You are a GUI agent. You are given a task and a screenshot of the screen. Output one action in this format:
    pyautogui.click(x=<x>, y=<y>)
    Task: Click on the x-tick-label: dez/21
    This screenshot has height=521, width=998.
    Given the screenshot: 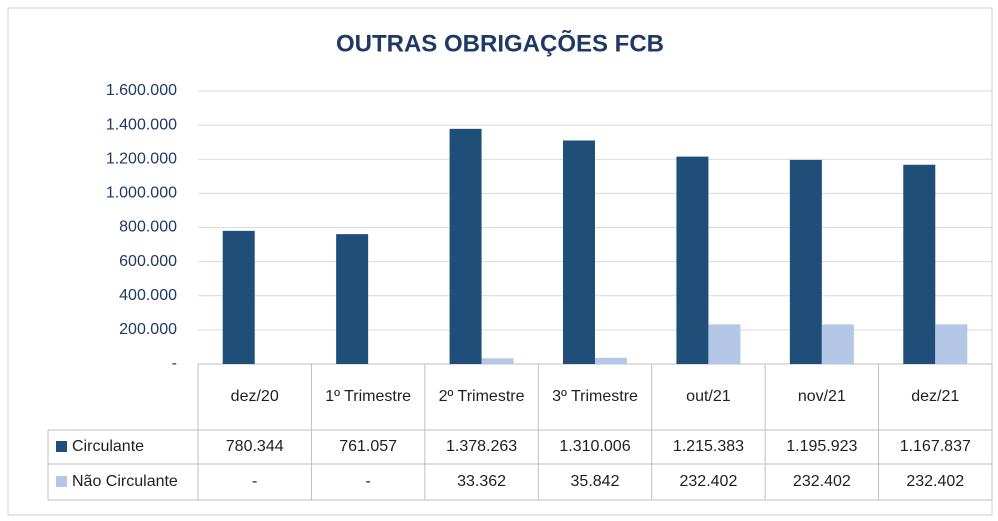 What is the action you would take?
    pyautogui.click(x=935, y=396)
    